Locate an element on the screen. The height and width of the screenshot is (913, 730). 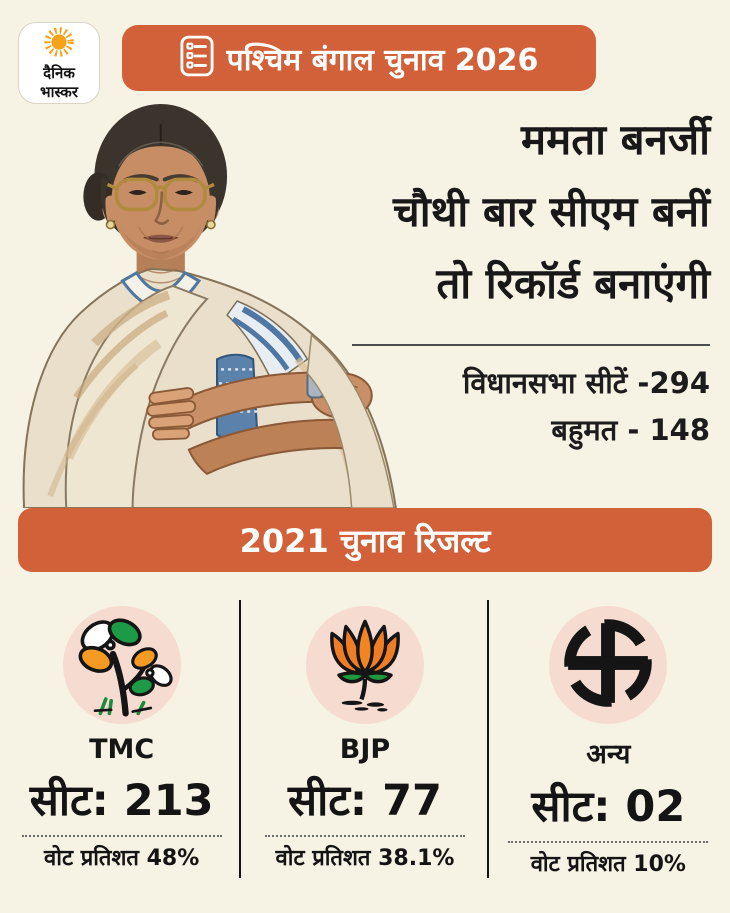
bjp-lotus-icon is located at coordinates (365, 665).